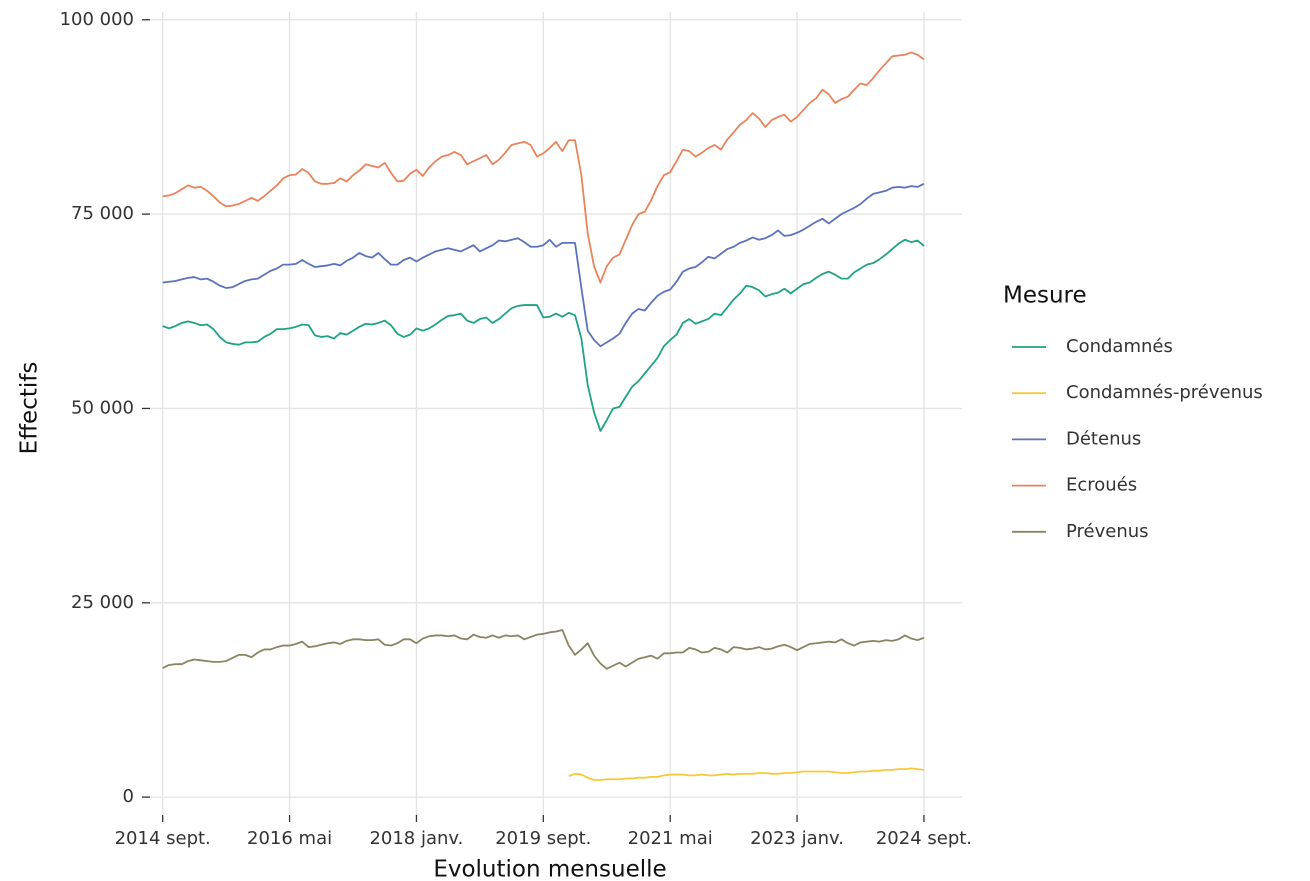 The height and width of the screenshot is (881, 1310). What do you see at coordinates (1119, 346) in the screenshot?
I see `legend-label: Condamnés` at bounding box center [1119, 346].